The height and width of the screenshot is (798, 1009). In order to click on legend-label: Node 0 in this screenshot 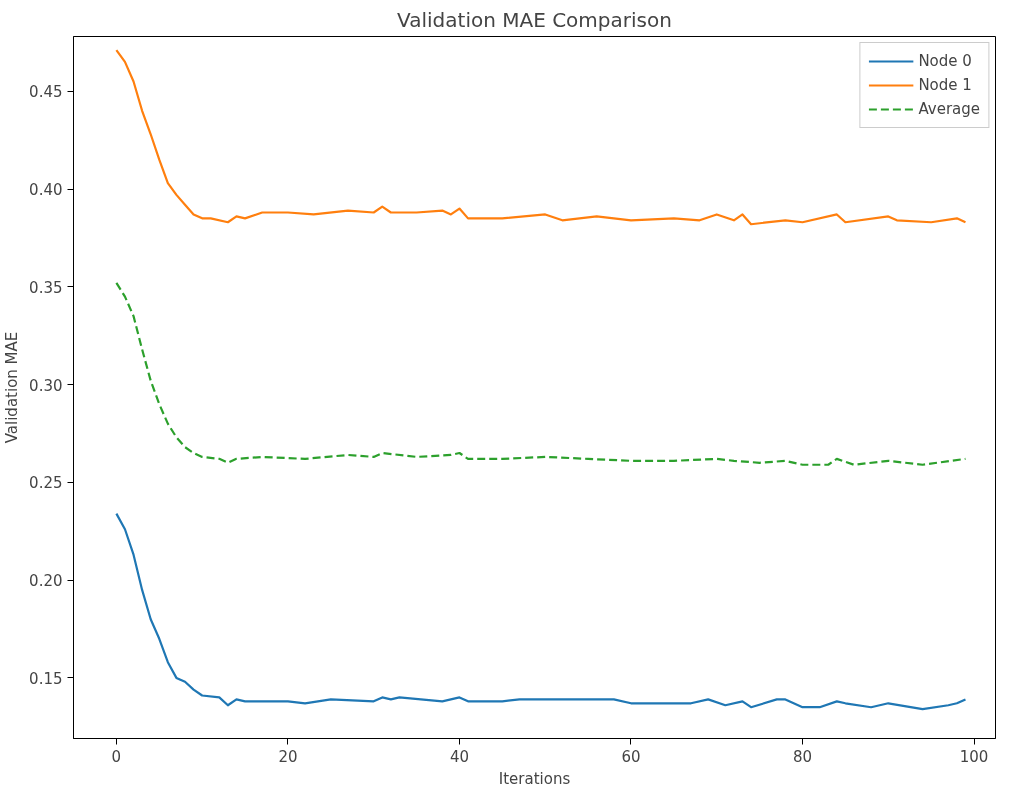, I will do `click(945, 61)`.